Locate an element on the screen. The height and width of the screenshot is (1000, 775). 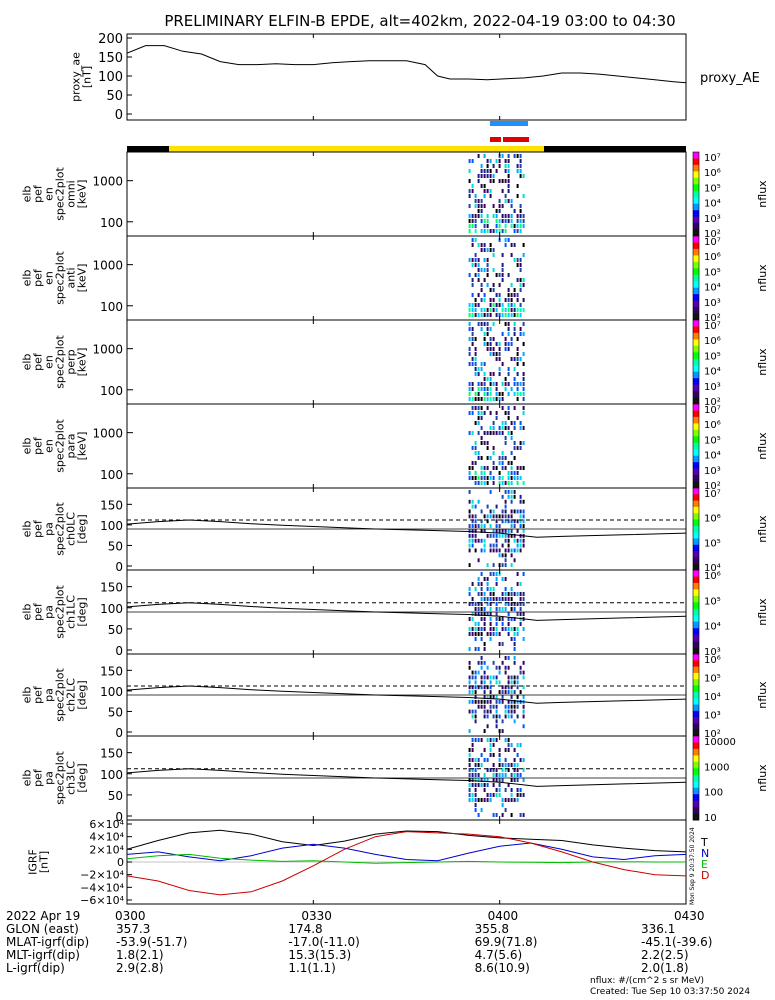
panel-ylabel-line: perp is located at coordinates (71, 361).